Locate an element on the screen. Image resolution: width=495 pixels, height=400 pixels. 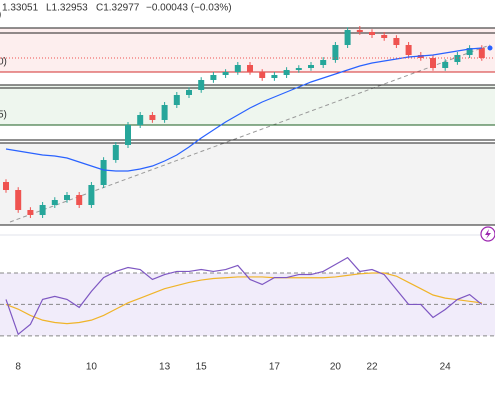
ma-end-dot is located at coordinates (490, 48).